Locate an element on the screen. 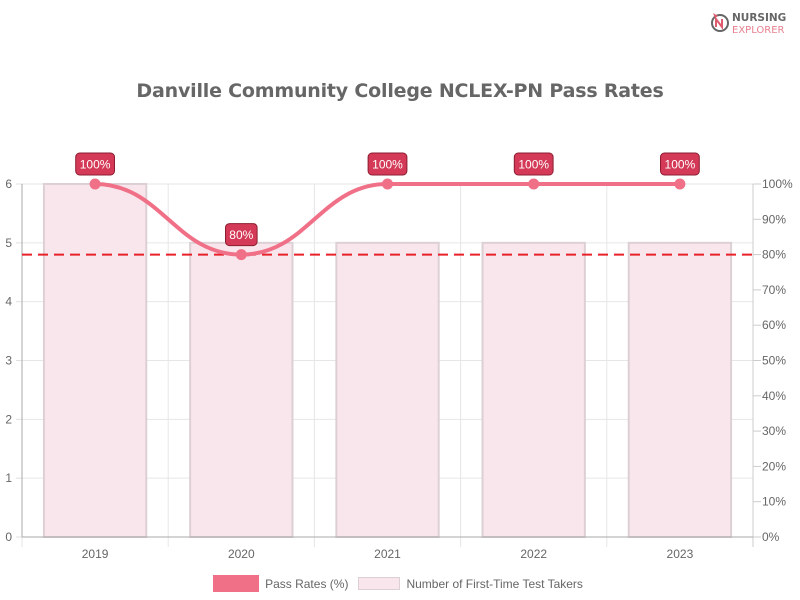 Image resolution: width=800 pixels, height=600 pixels. right-axis-tick-label: 80% is located at coordinates (774, 255).